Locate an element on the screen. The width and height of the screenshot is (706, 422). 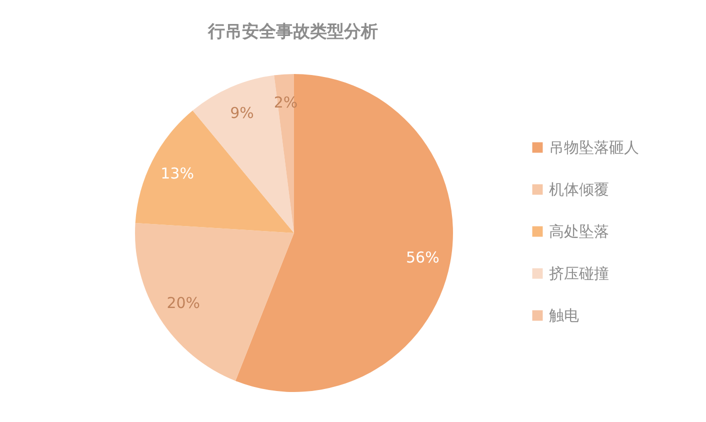
data-label: 2% is located at coordinates (286, 102).